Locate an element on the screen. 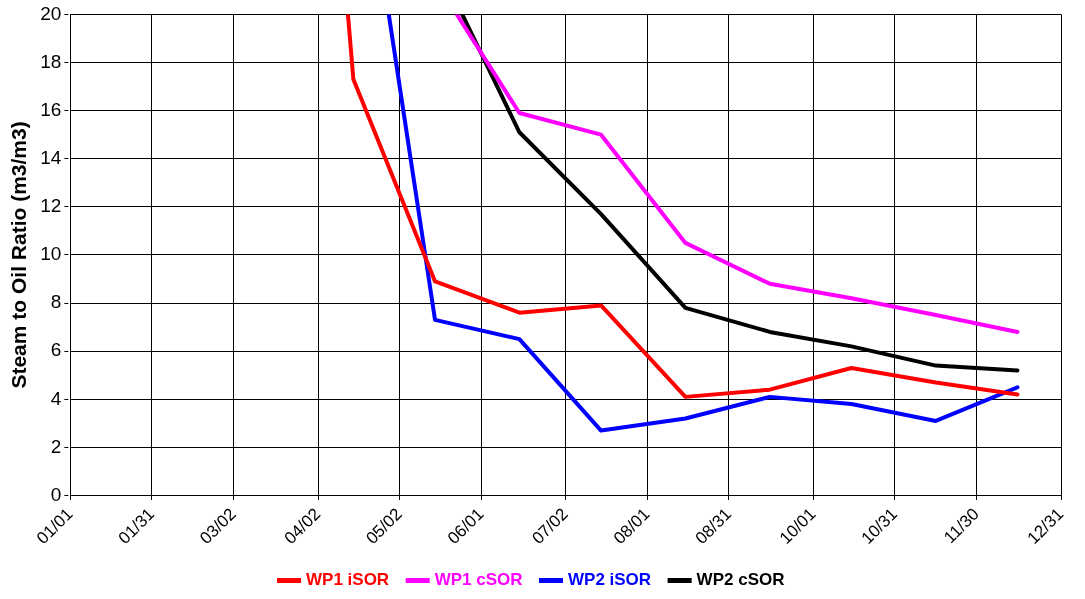 This screenshot has width=1085, height=599. y-tick-label: 4 is located at coordinates (56, 398).